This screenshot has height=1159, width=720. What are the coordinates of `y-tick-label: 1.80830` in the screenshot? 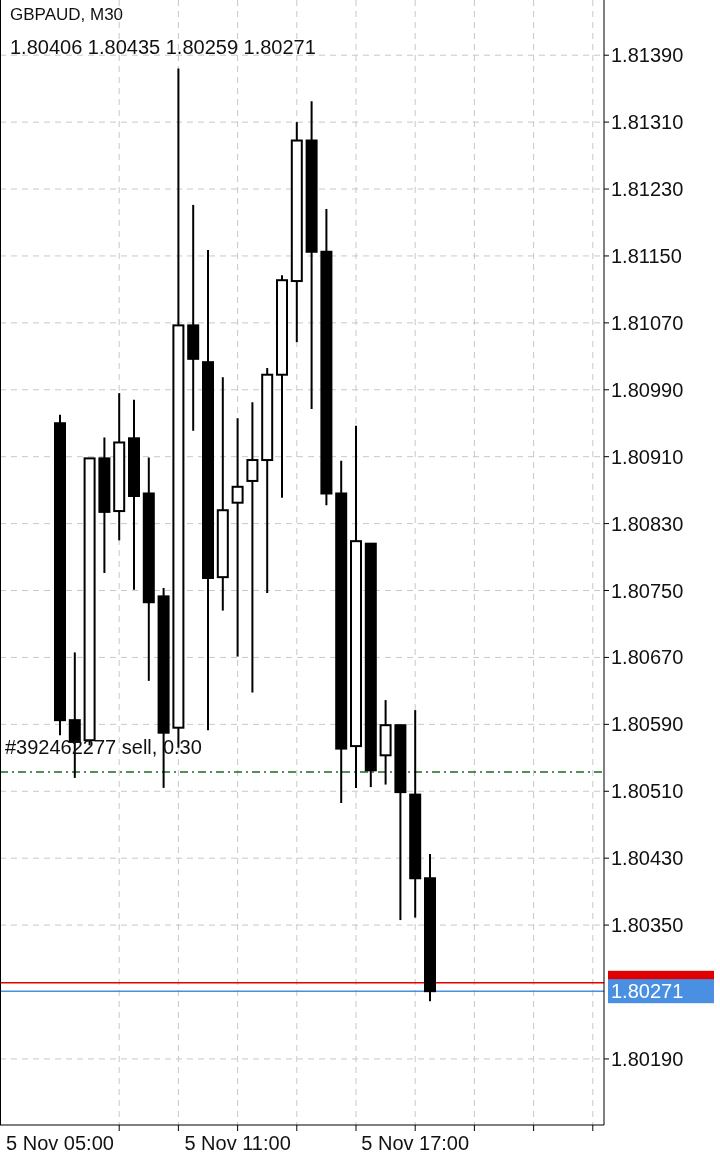 It's located at (647, 523).